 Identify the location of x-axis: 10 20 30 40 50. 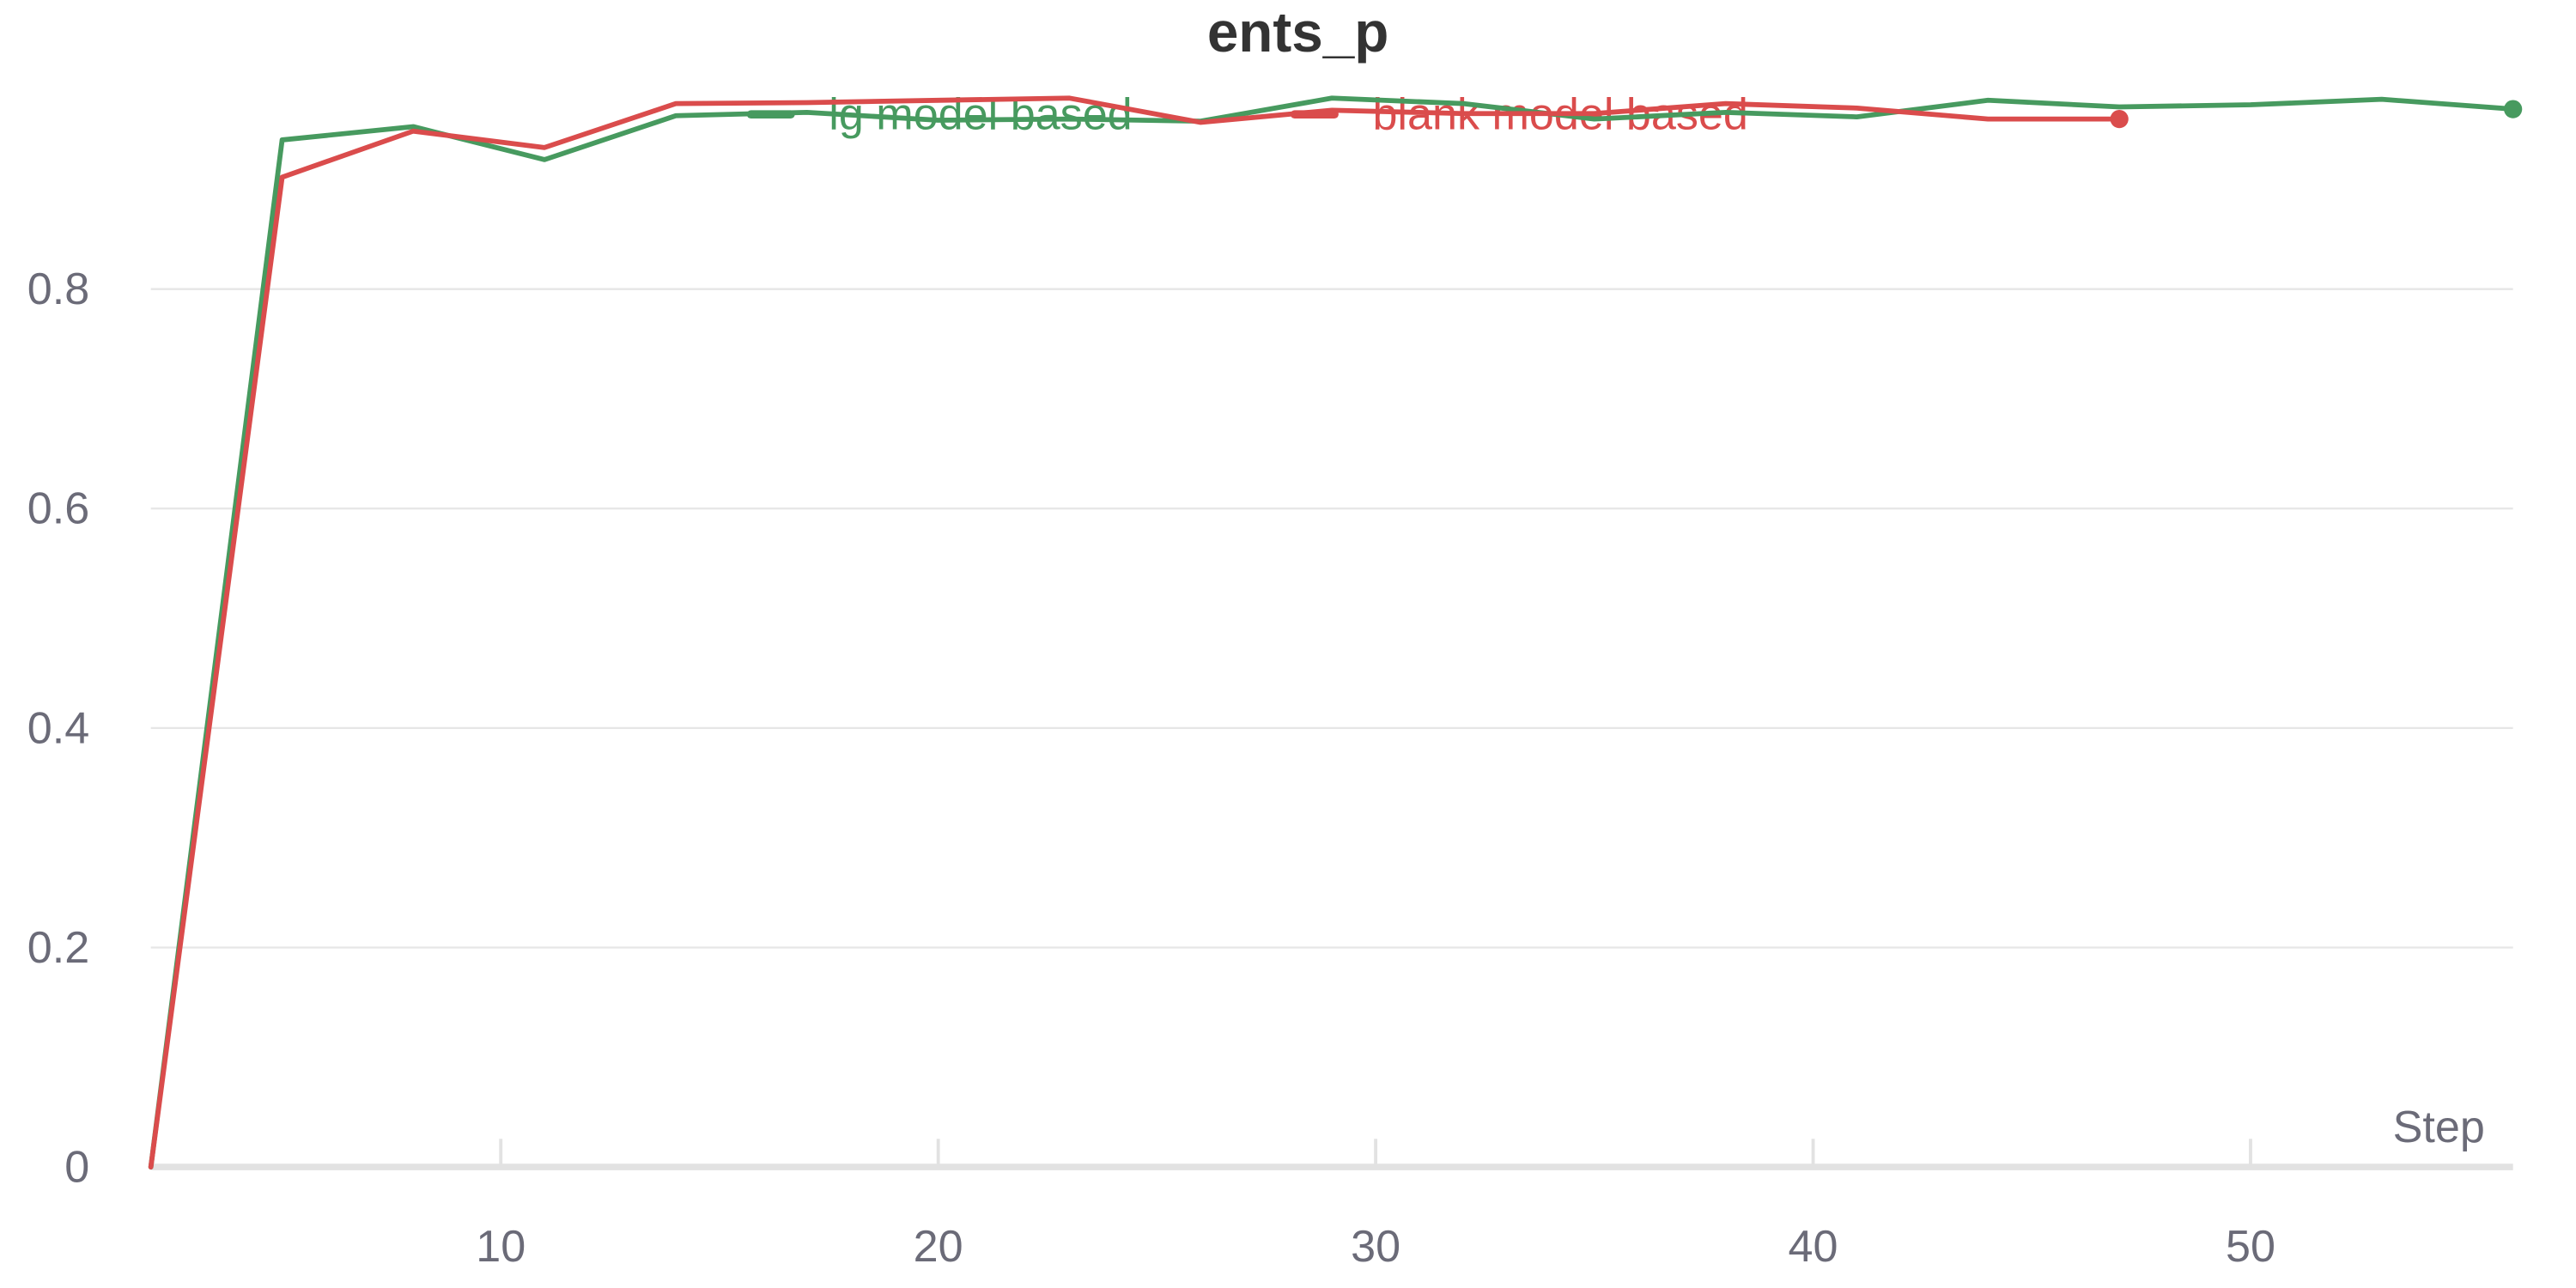
(1331, 1206).